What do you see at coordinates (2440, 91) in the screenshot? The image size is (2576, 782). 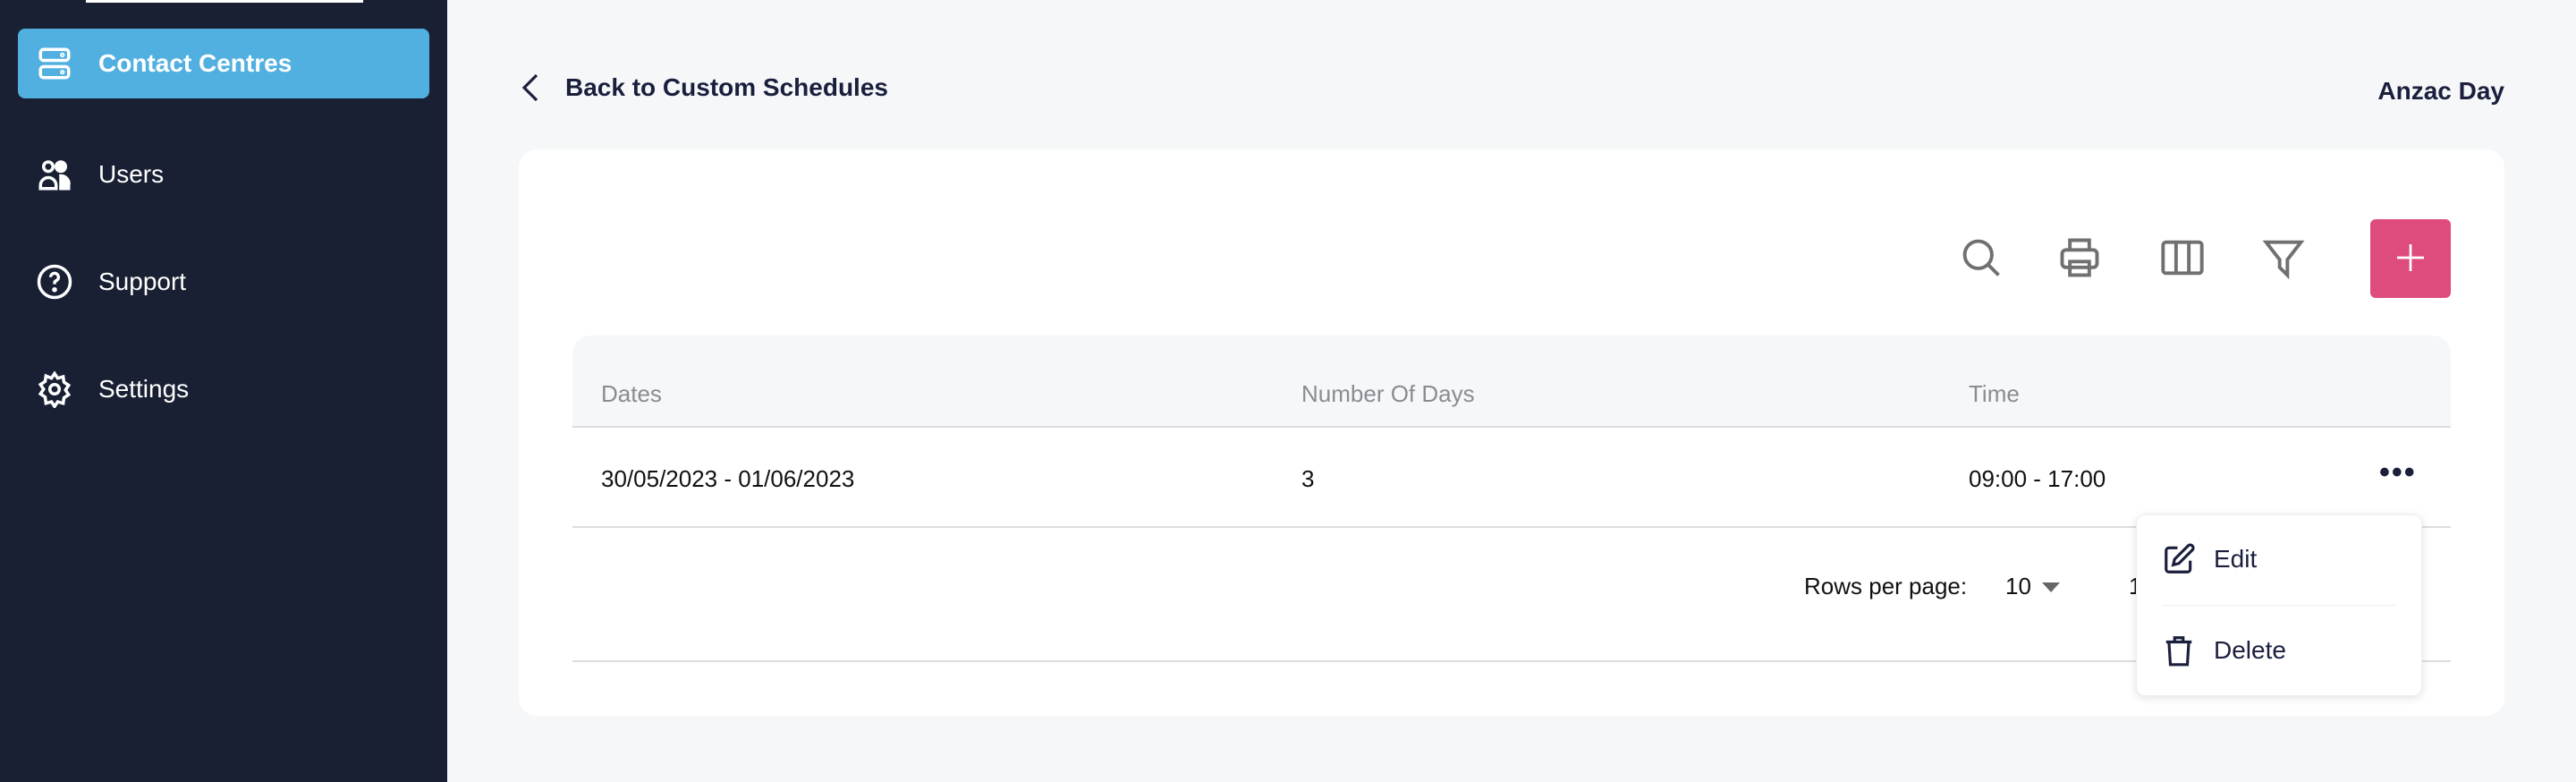 I see `page-title: Anzac Day` at bounding box center [2440, 91].